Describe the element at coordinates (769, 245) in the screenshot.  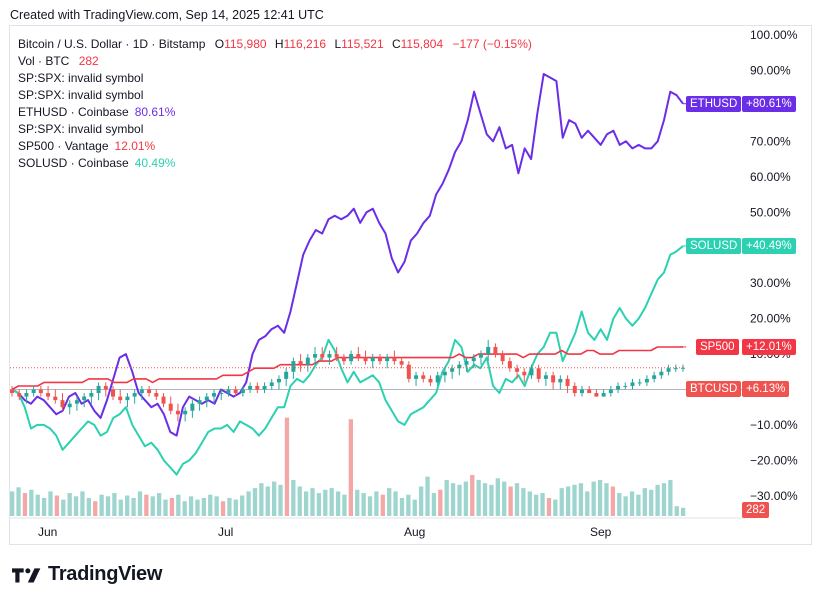
I see `solusd-value-tag: +40.49%` at that location.